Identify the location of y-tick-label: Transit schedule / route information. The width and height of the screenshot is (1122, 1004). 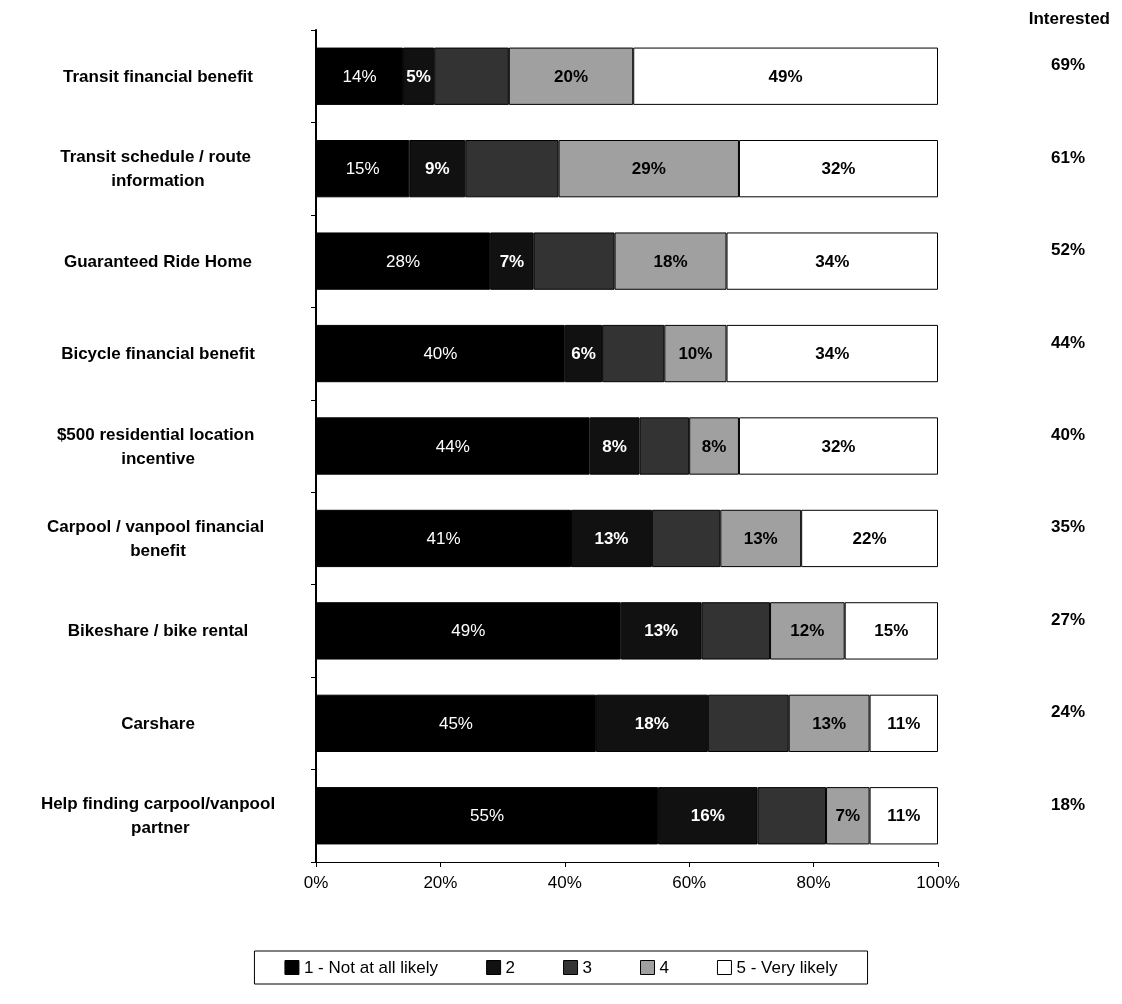
(158, 169).